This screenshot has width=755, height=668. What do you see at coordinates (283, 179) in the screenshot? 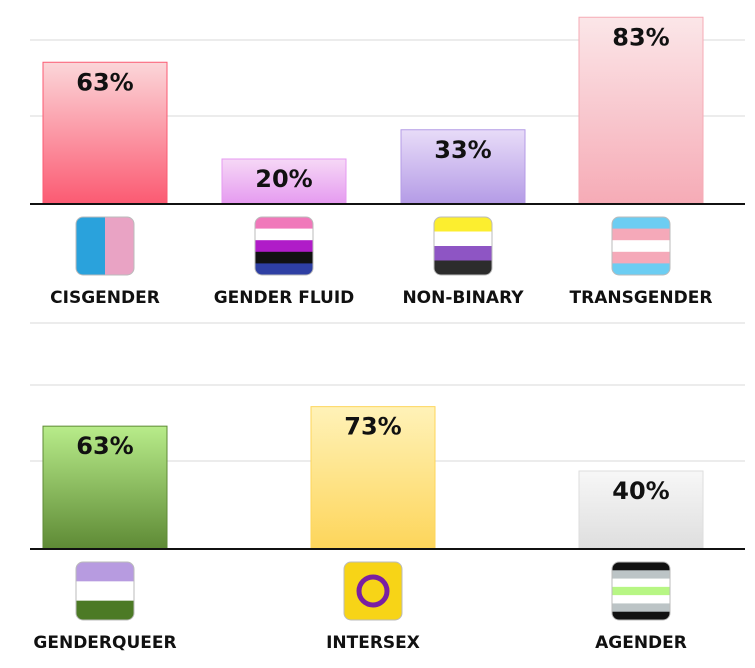
I see `data-label: 20%` at bounding box center [283, 179].